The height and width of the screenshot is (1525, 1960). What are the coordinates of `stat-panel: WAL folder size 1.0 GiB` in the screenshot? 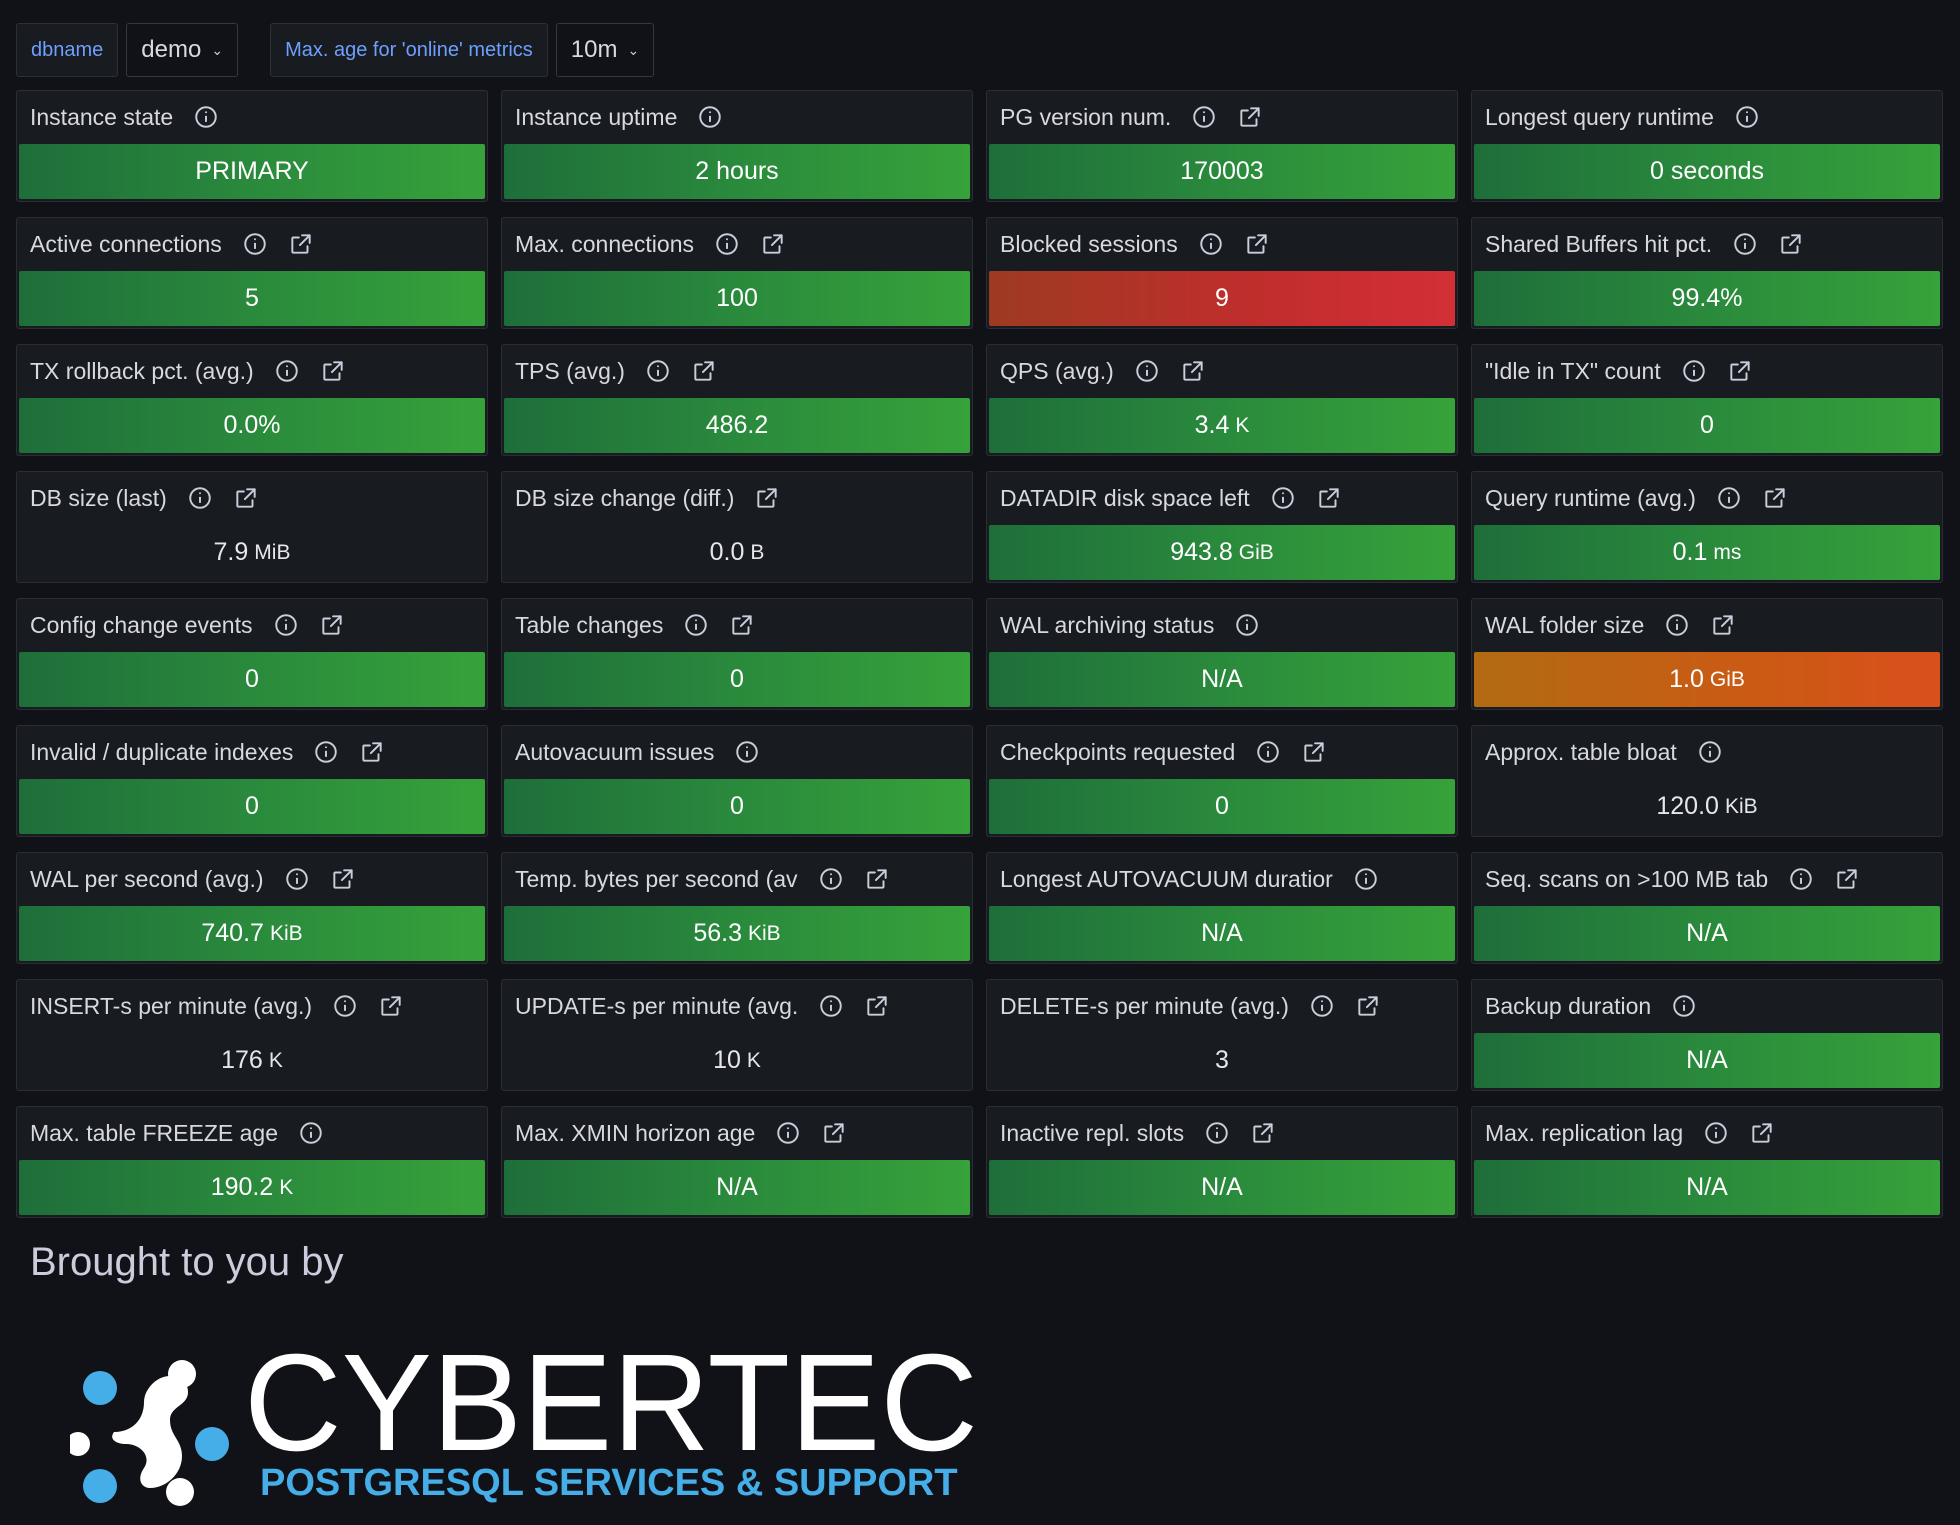 It's located at (1707, 654).